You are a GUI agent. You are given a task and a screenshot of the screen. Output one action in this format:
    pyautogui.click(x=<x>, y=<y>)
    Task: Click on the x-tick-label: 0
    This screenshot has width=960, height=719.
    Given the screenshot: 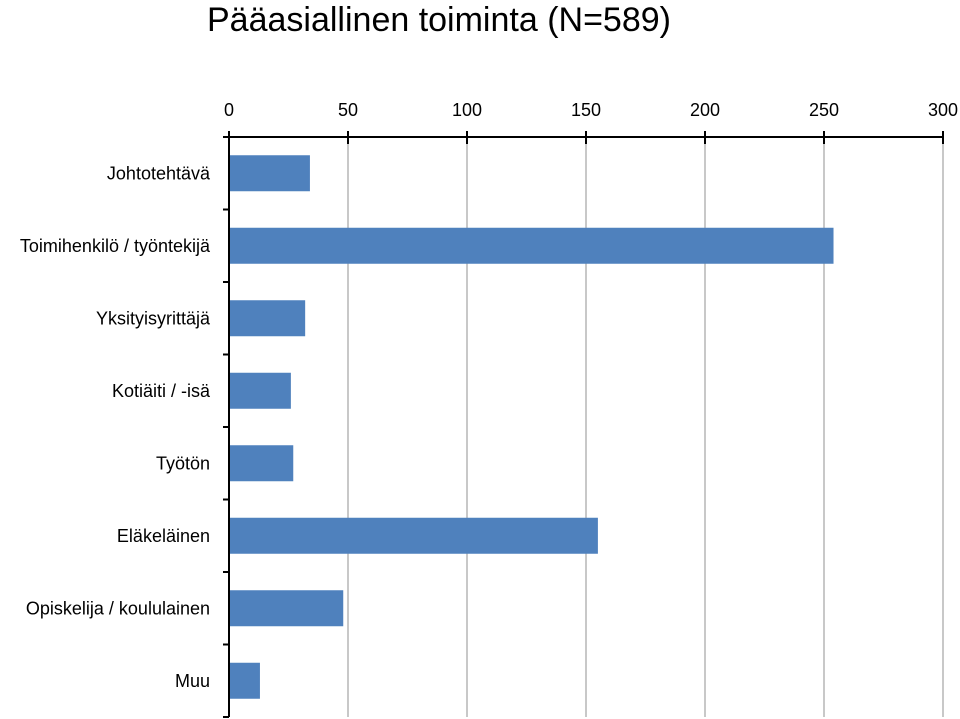 What is the action you would take?
    pyautogui.click(x=229, y=110)
    